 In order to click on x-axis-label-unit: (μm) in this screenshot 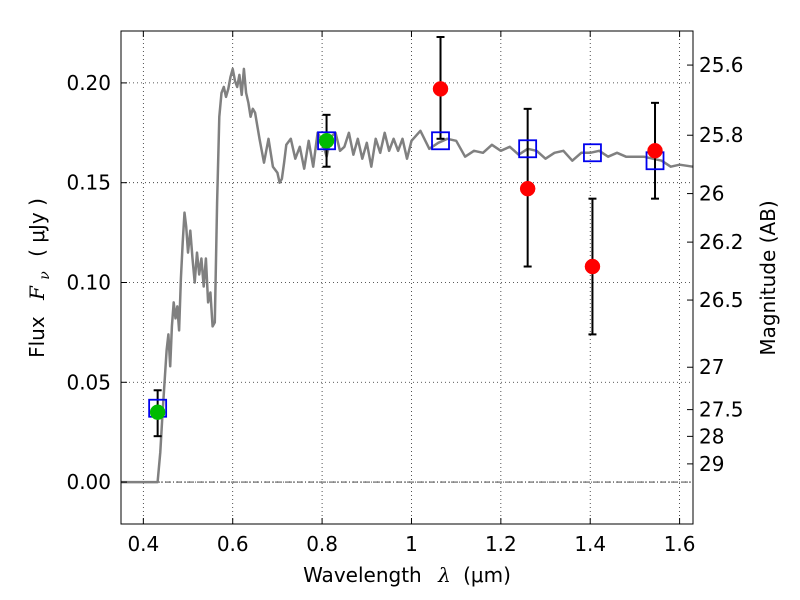, I will do `click(487, 575)`.